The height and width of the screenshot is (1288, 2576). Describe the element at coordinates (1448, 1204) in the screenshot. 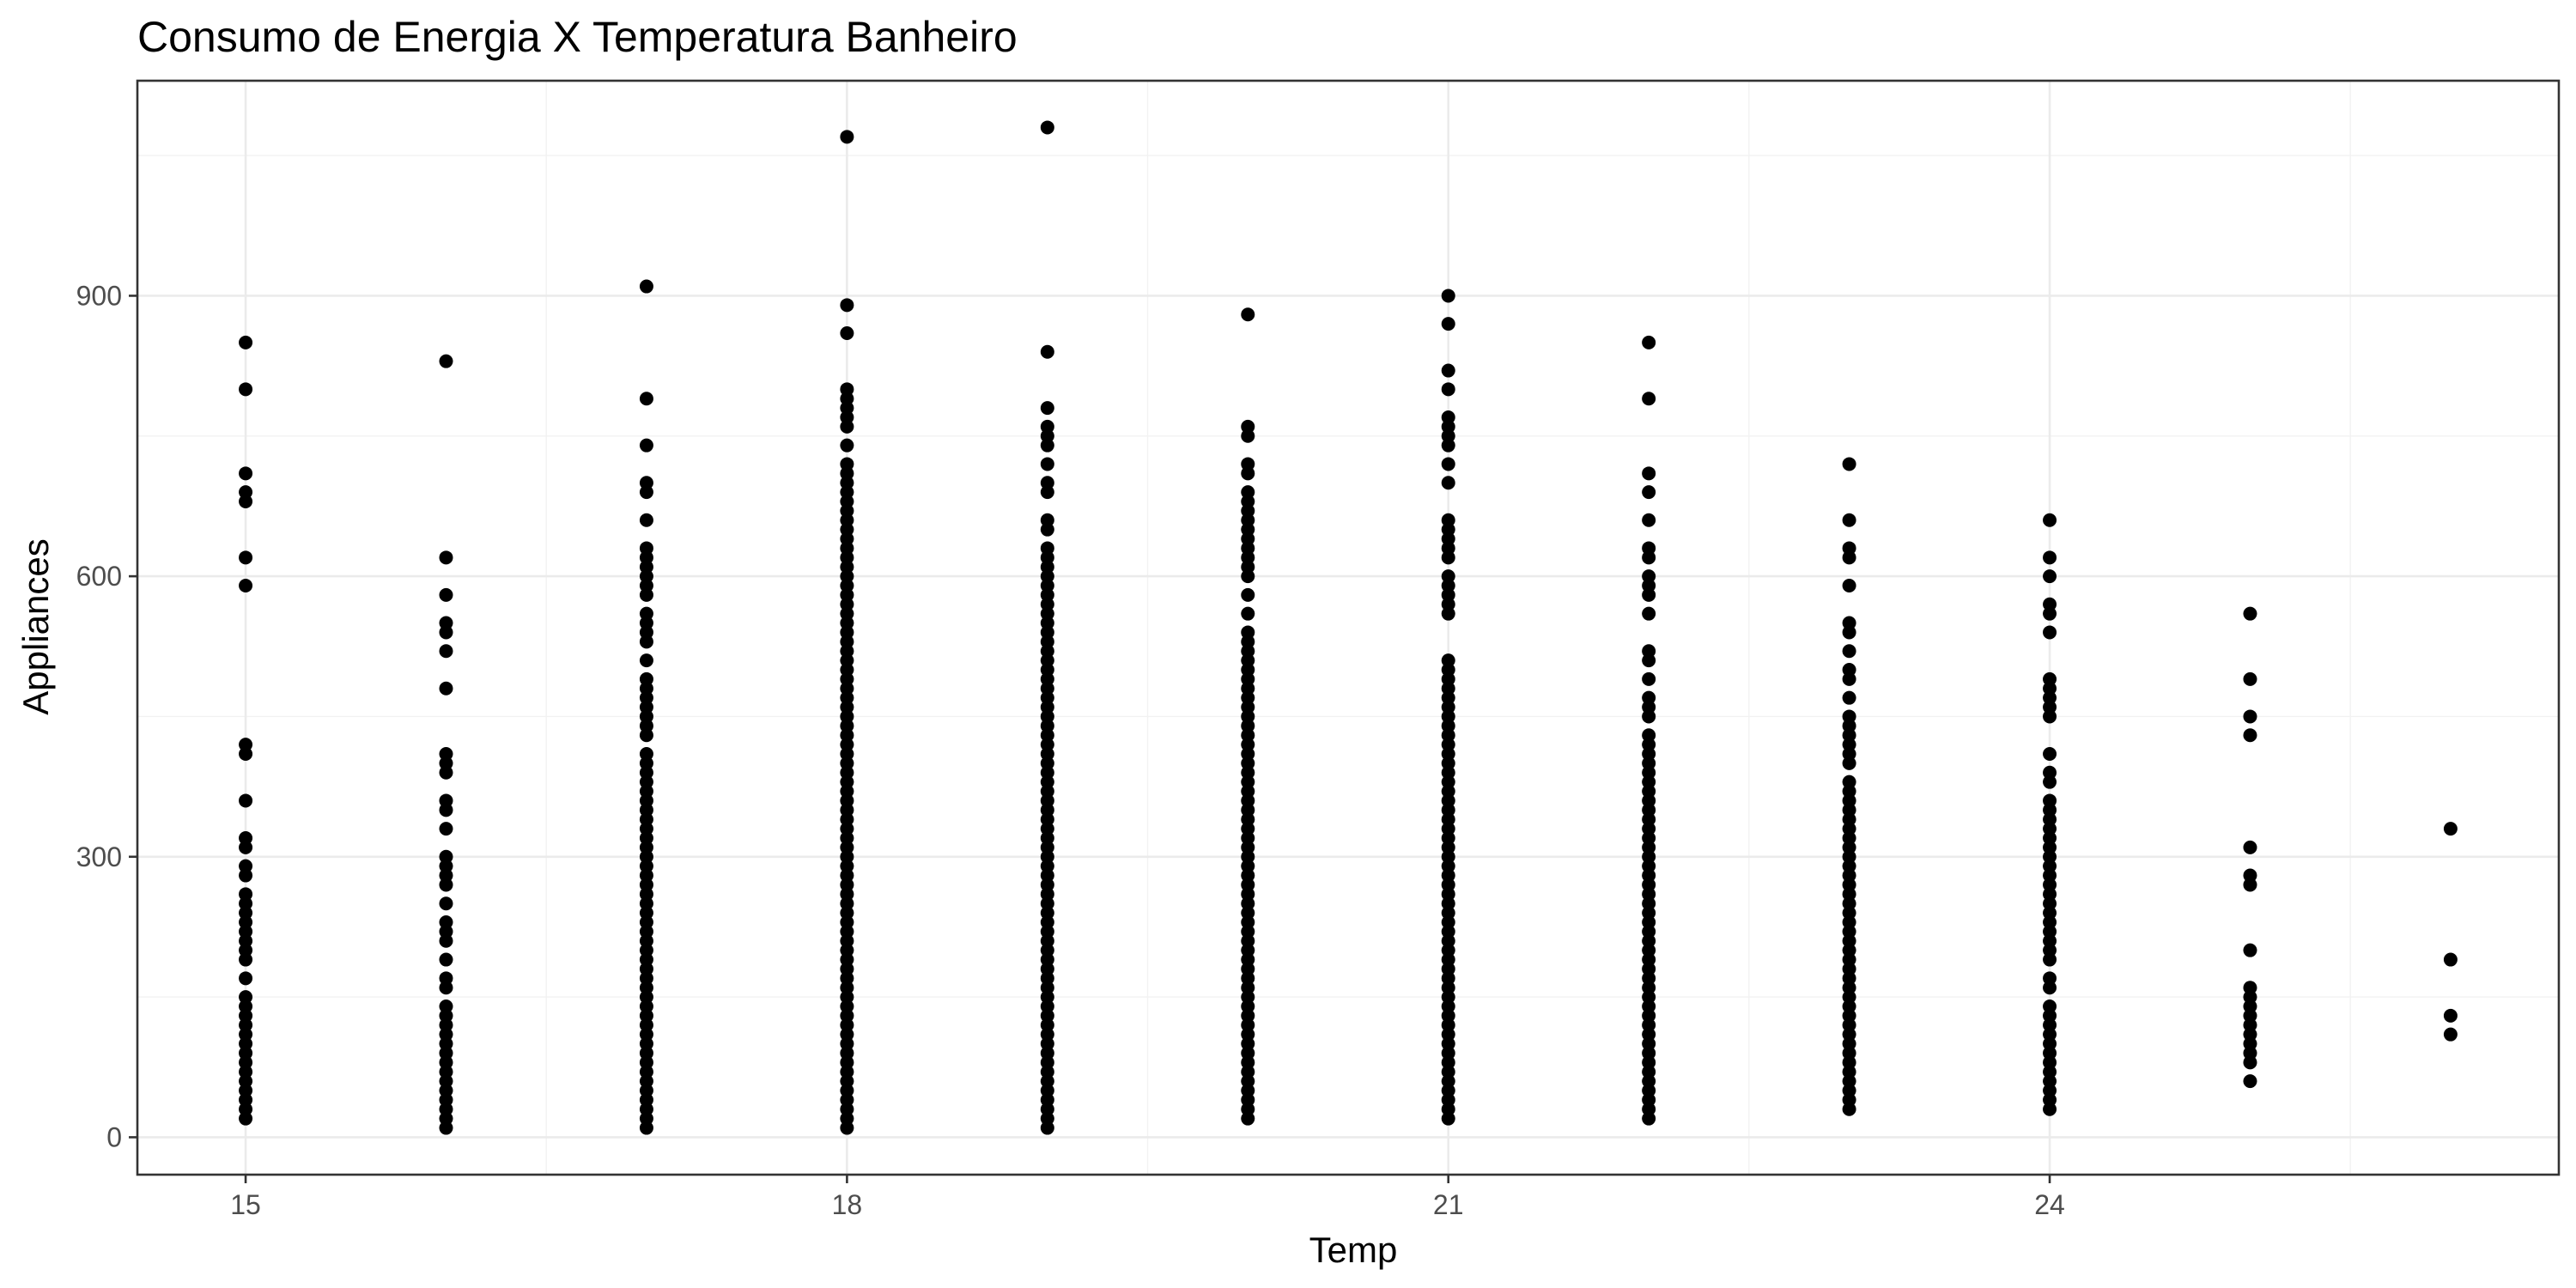

I see `x-tick-label: 21` at that location.